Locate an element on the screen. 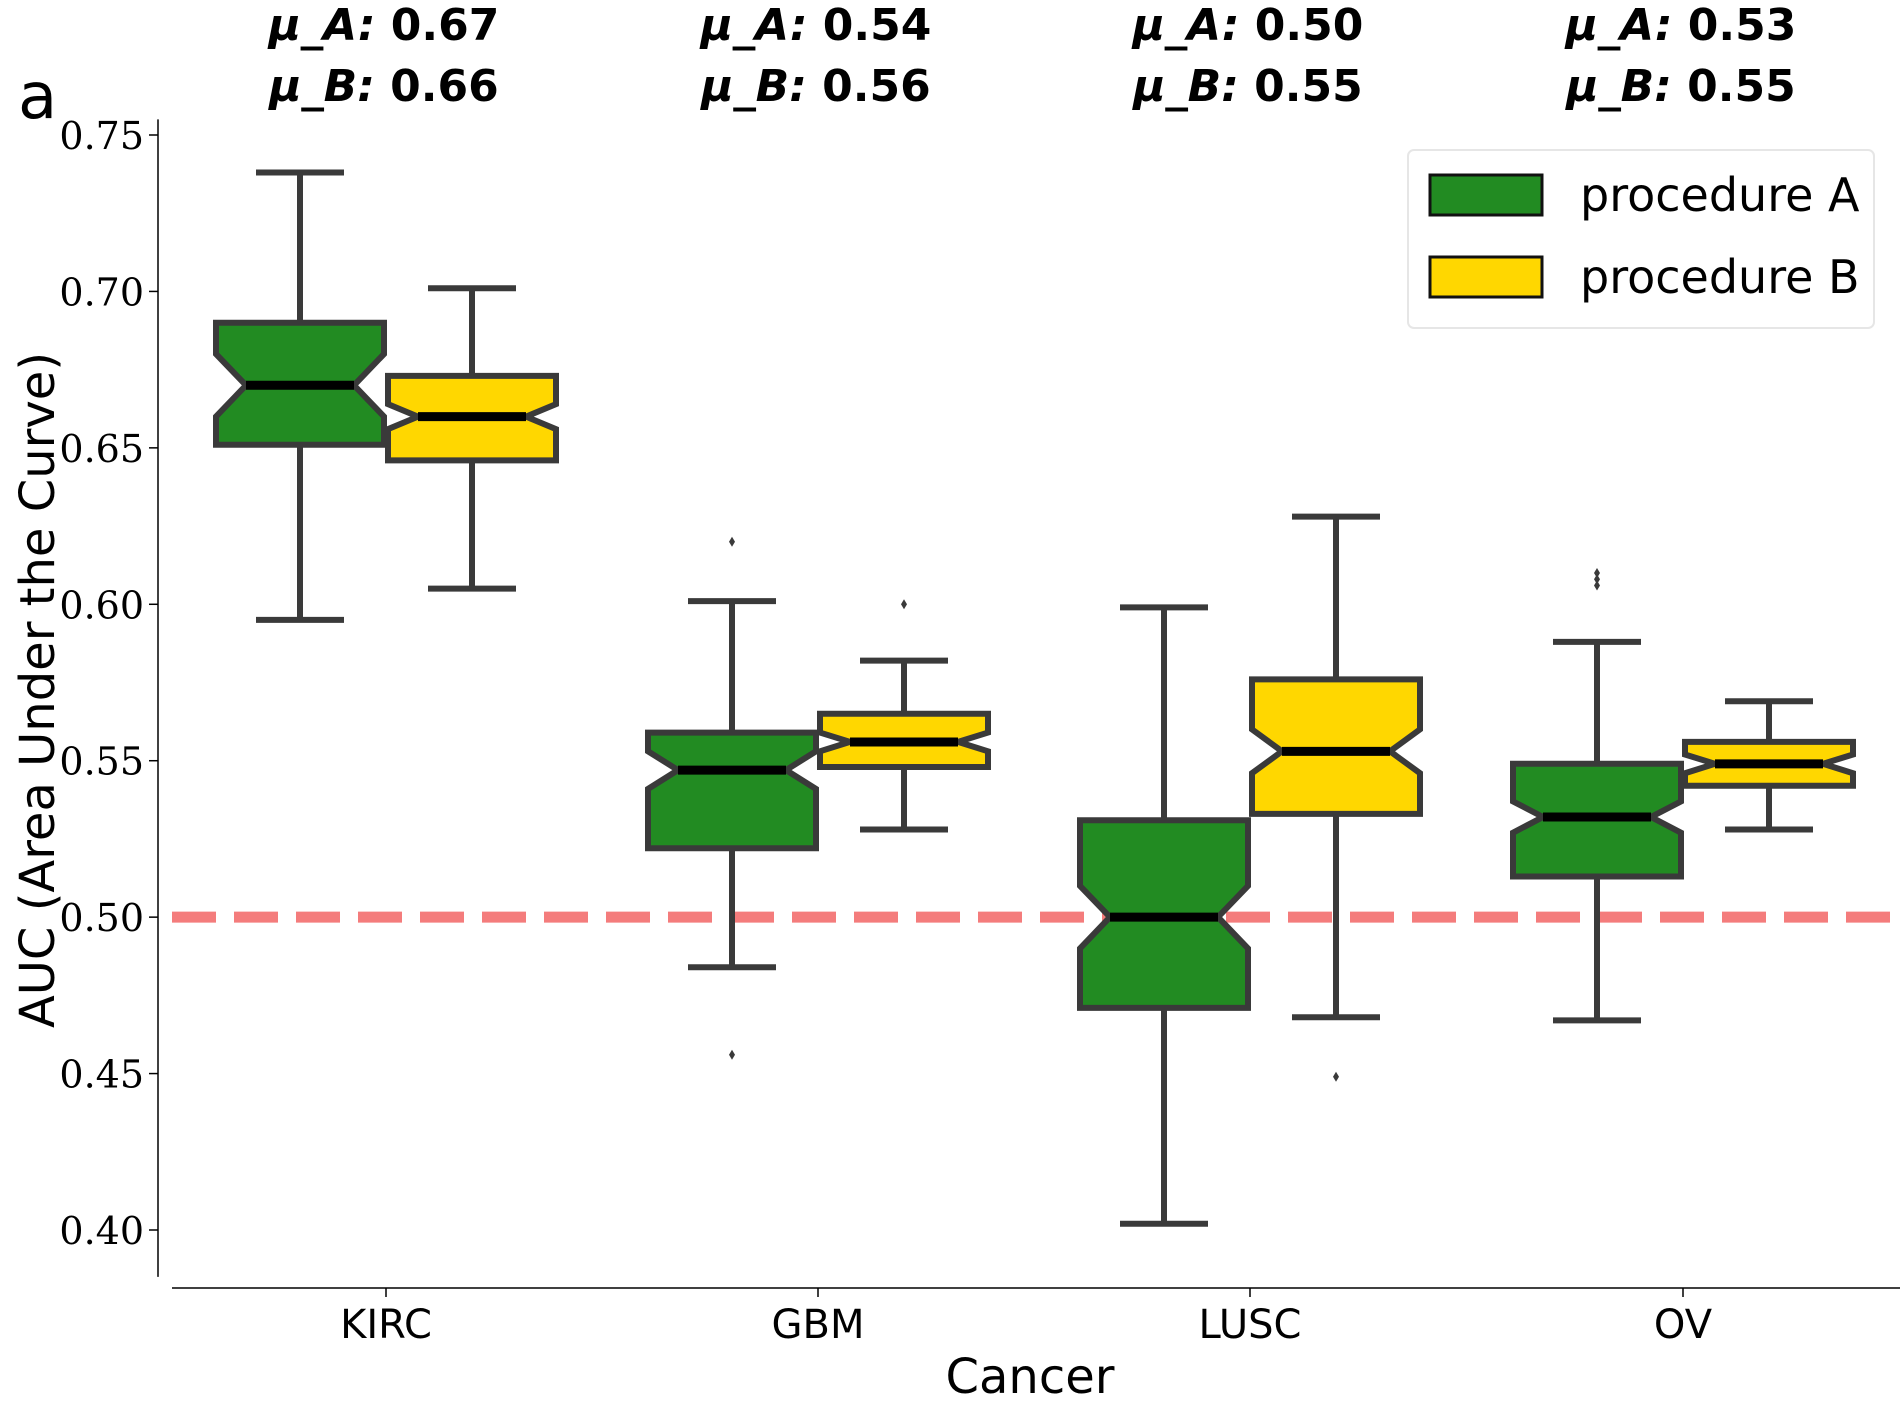 The width and height of the screenshot is (1904, 1413). box-procedure-B-GBM is located at coordinates (904, 716).